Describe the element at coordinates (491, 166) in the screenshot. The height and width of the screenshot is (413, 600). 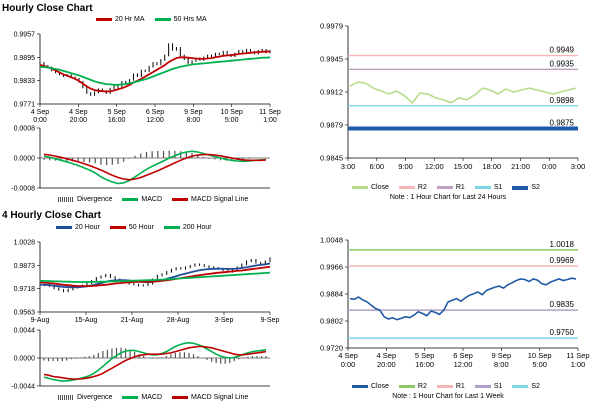
I see `x-tick-label: 18:00` at that location.